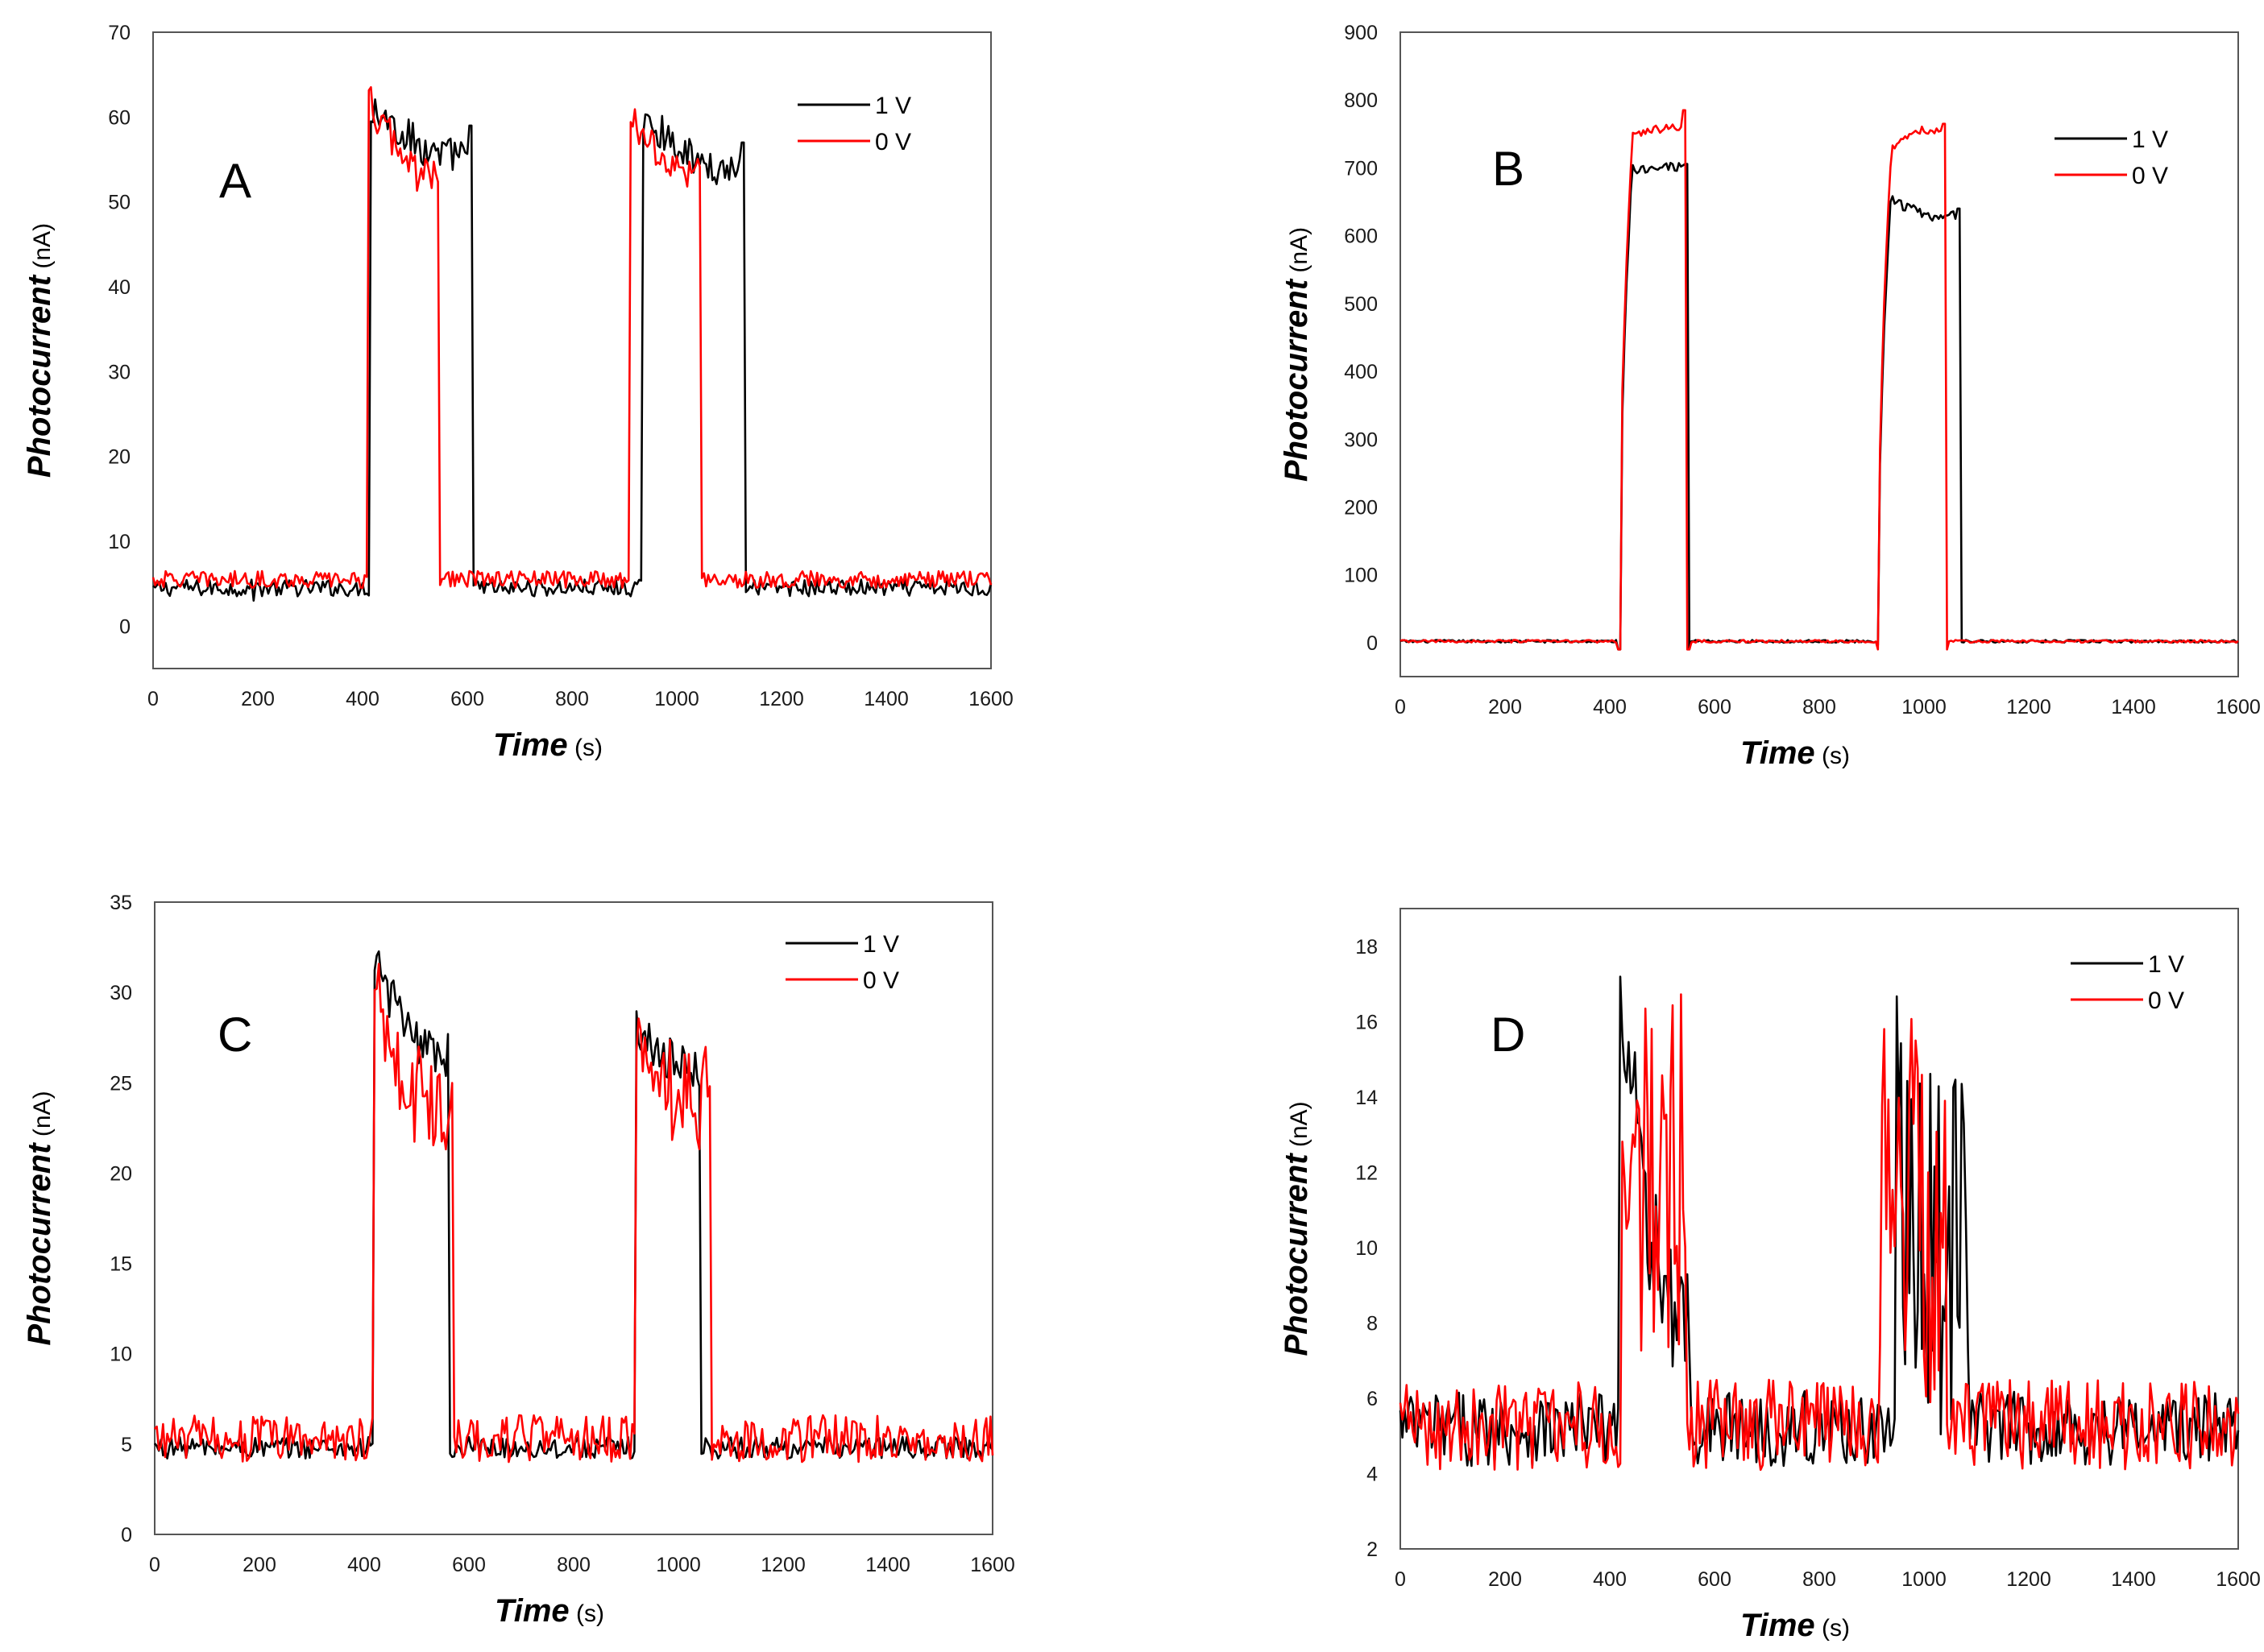 This screenshot has height=1652, width=2264. What do you see at coordinates (121, 1083) in the screenshot?
I see `y-tick-label: 25` at bounding box center [121, 1083].